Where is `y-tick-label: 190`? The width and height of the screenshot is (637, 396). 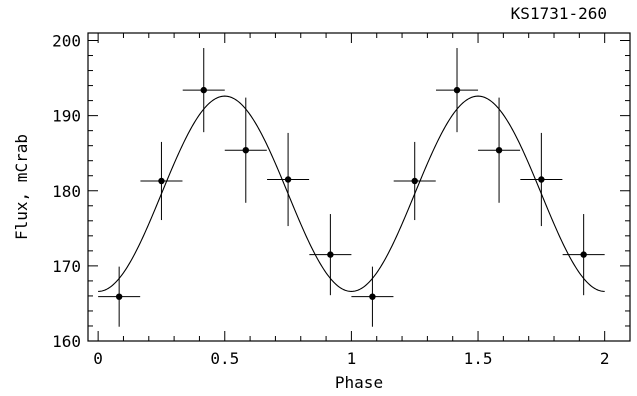 y-tick-label: 190 is located at coordinates (66, 116).